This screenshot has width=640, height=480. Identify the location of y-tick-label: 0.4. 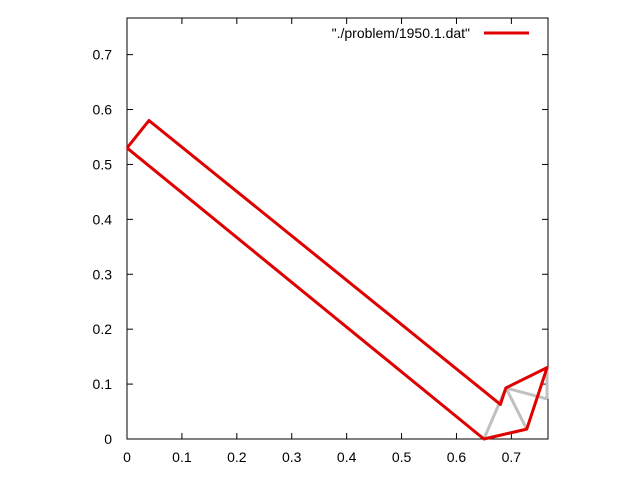
(103, 219).